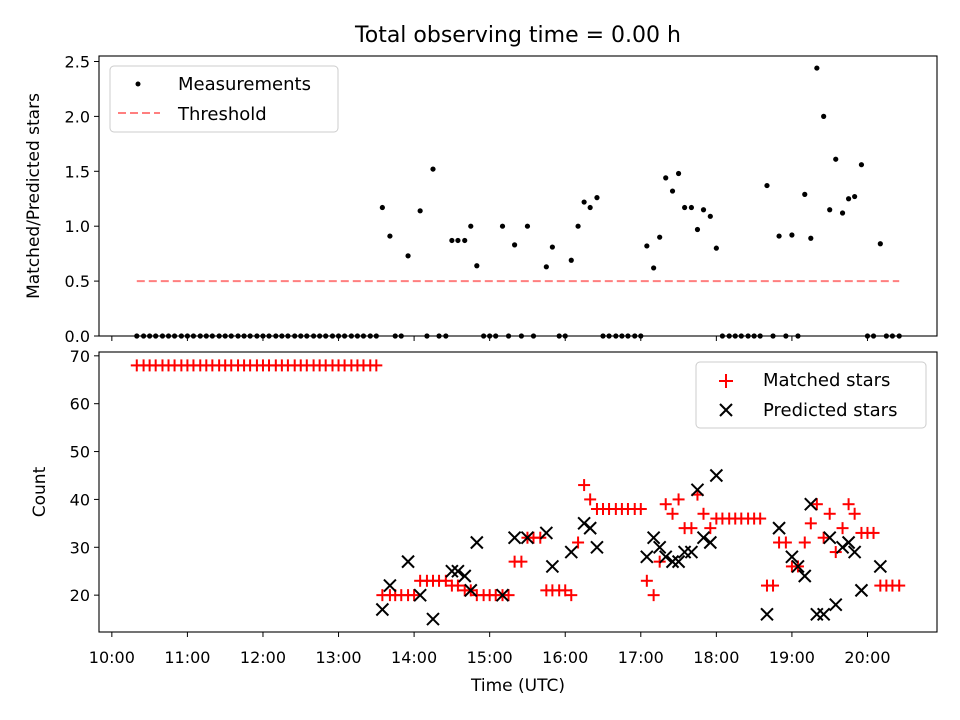 The height and width of the screenshot is (720, 960). What do you see at coordinates (80, 452) in the screenshot?
I see `bottom-y-tick-label: 50` at bounding box center [80, 452].